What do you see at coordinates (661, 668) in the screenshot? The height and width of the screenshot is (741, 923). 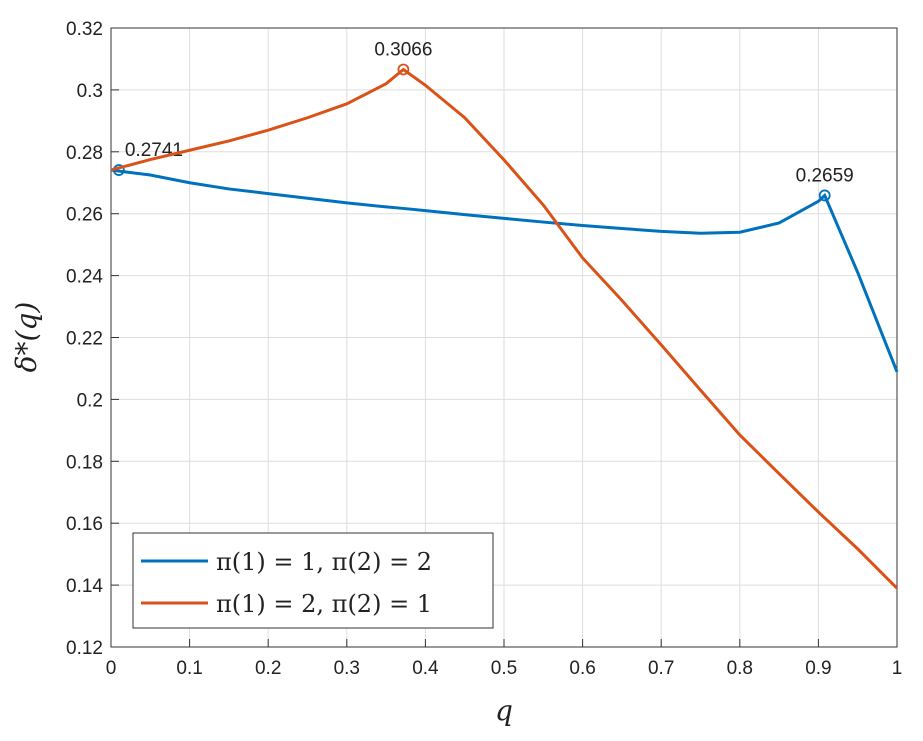 I see `x-tick-label: 0.7` at bounding box center [661, 668].